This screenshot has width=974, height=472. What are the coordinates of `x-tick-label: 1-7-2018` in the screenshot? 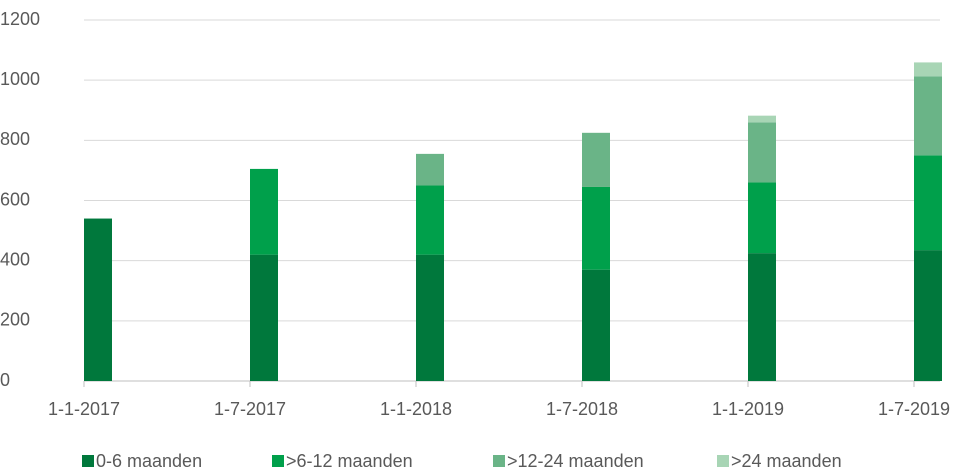 It's located at (582, 409).